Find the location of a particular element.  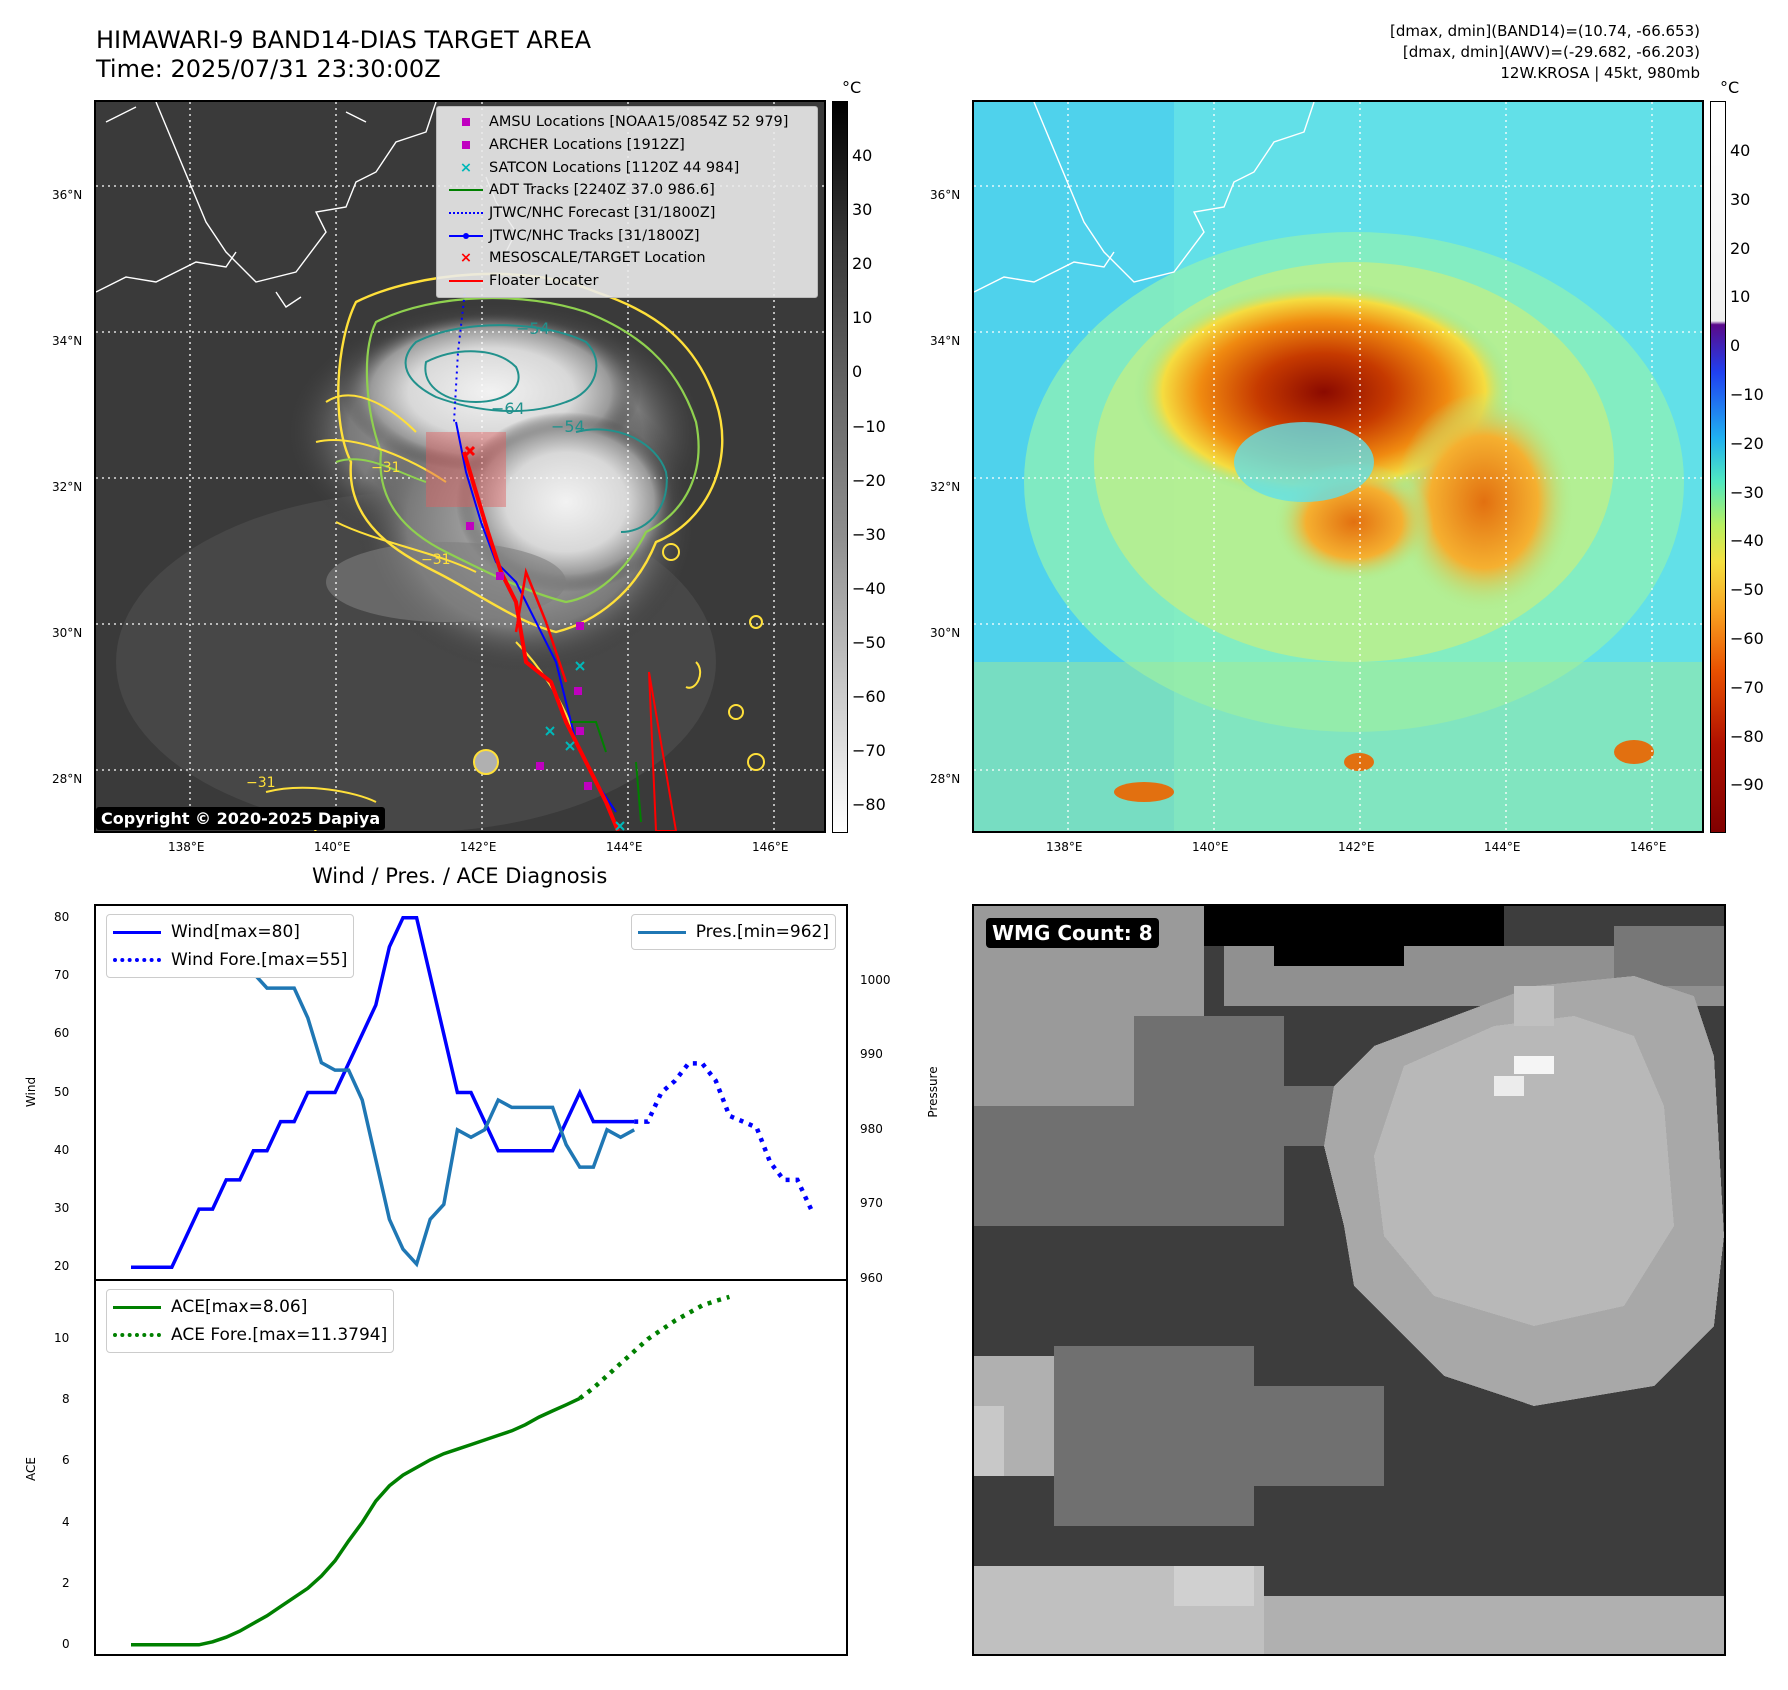

pressure-tick: 990 is located at coordinates (871, 1054).